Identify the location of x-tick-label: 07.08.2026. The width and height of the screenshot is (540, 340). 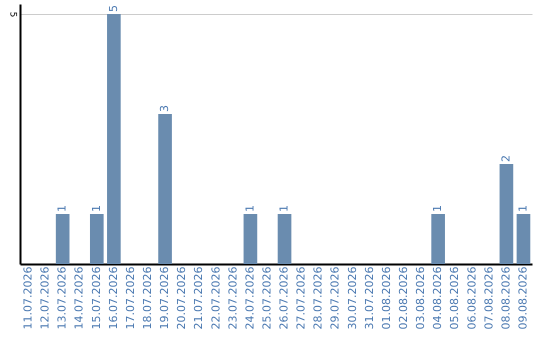
(489, 298).